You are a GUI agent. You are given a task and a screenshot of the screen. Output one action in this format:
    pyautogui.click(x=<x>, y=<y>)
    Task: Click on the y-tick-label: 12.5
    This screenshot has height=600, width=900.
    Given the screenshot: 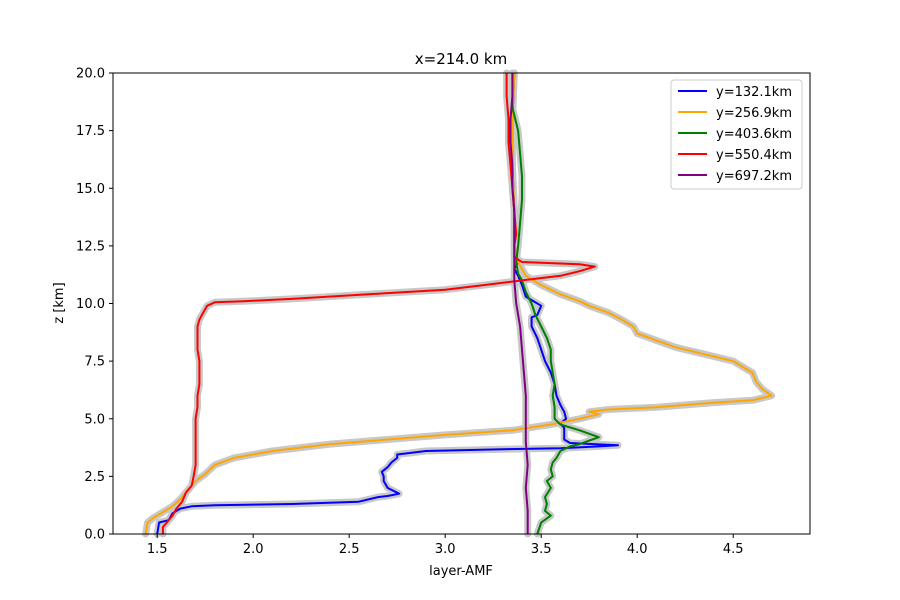 What is the action you would take?
    pyautogui.click(x=90, y=246)
    